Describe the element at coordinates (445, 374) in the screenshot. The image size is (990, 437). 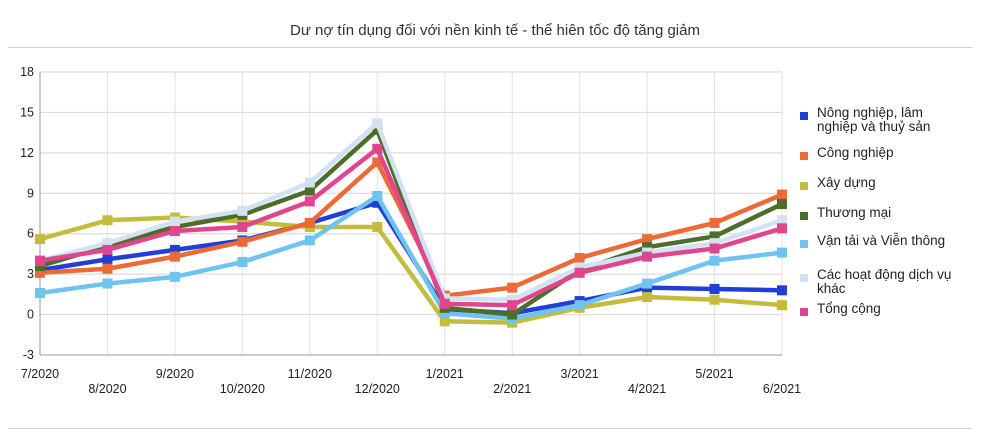
I see `x-tick-label: 1/2021` at that location.